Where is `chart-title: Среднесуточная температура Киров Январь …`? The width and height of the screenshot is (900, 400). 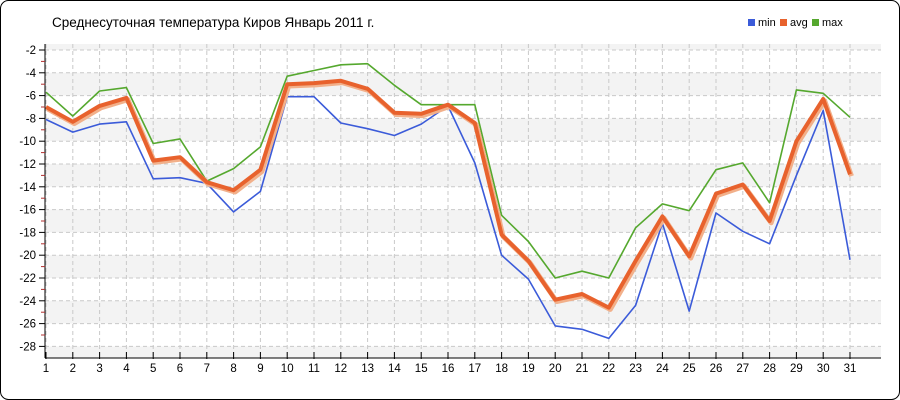 chart-title: Среднесуточная температура Киров Январь … is located at coordinates (213, 22).